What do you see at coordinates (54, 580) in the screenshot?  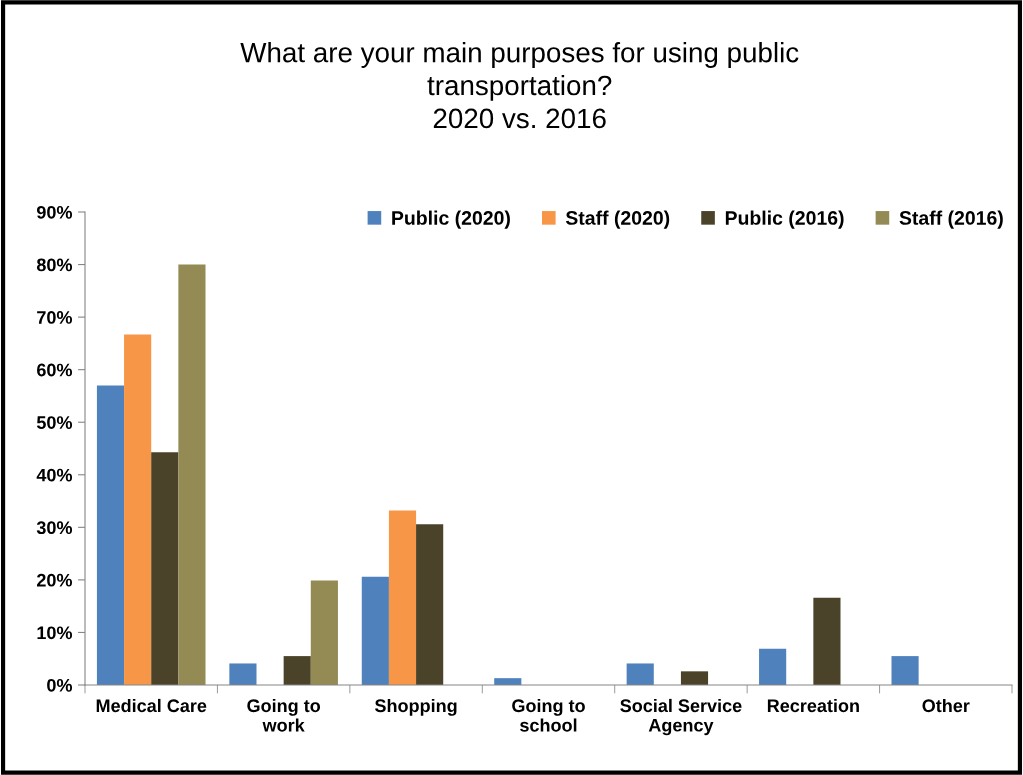 I see `y-tick-label: 20%` at bounding box center [54, 580].